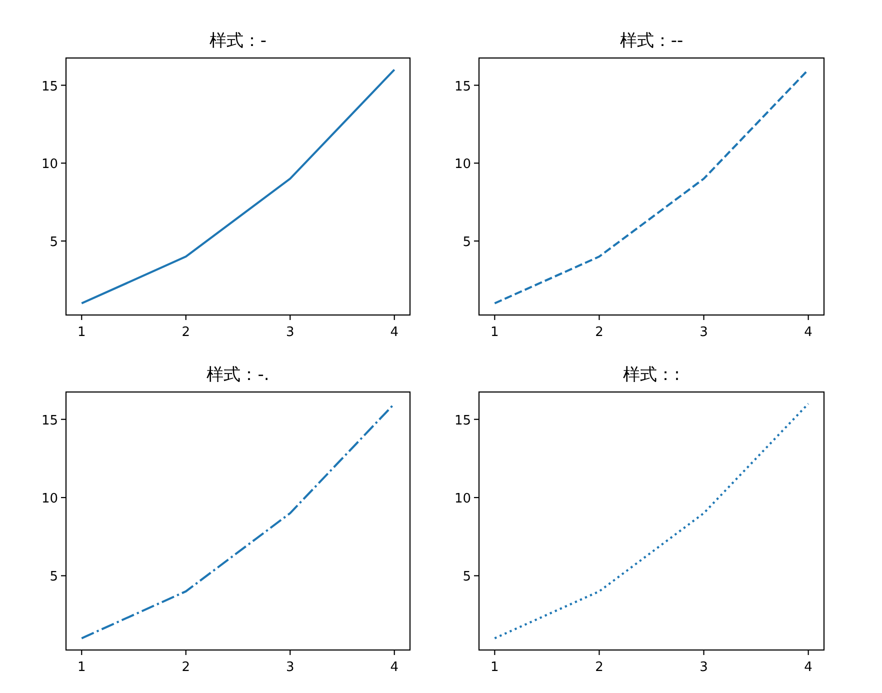 The height and width of the screenshot is (693, 882). What do you see at coordinates (651, 375) in the screenshot?
I see `chart-title: 样式：:` at bounding box center [651, 375].